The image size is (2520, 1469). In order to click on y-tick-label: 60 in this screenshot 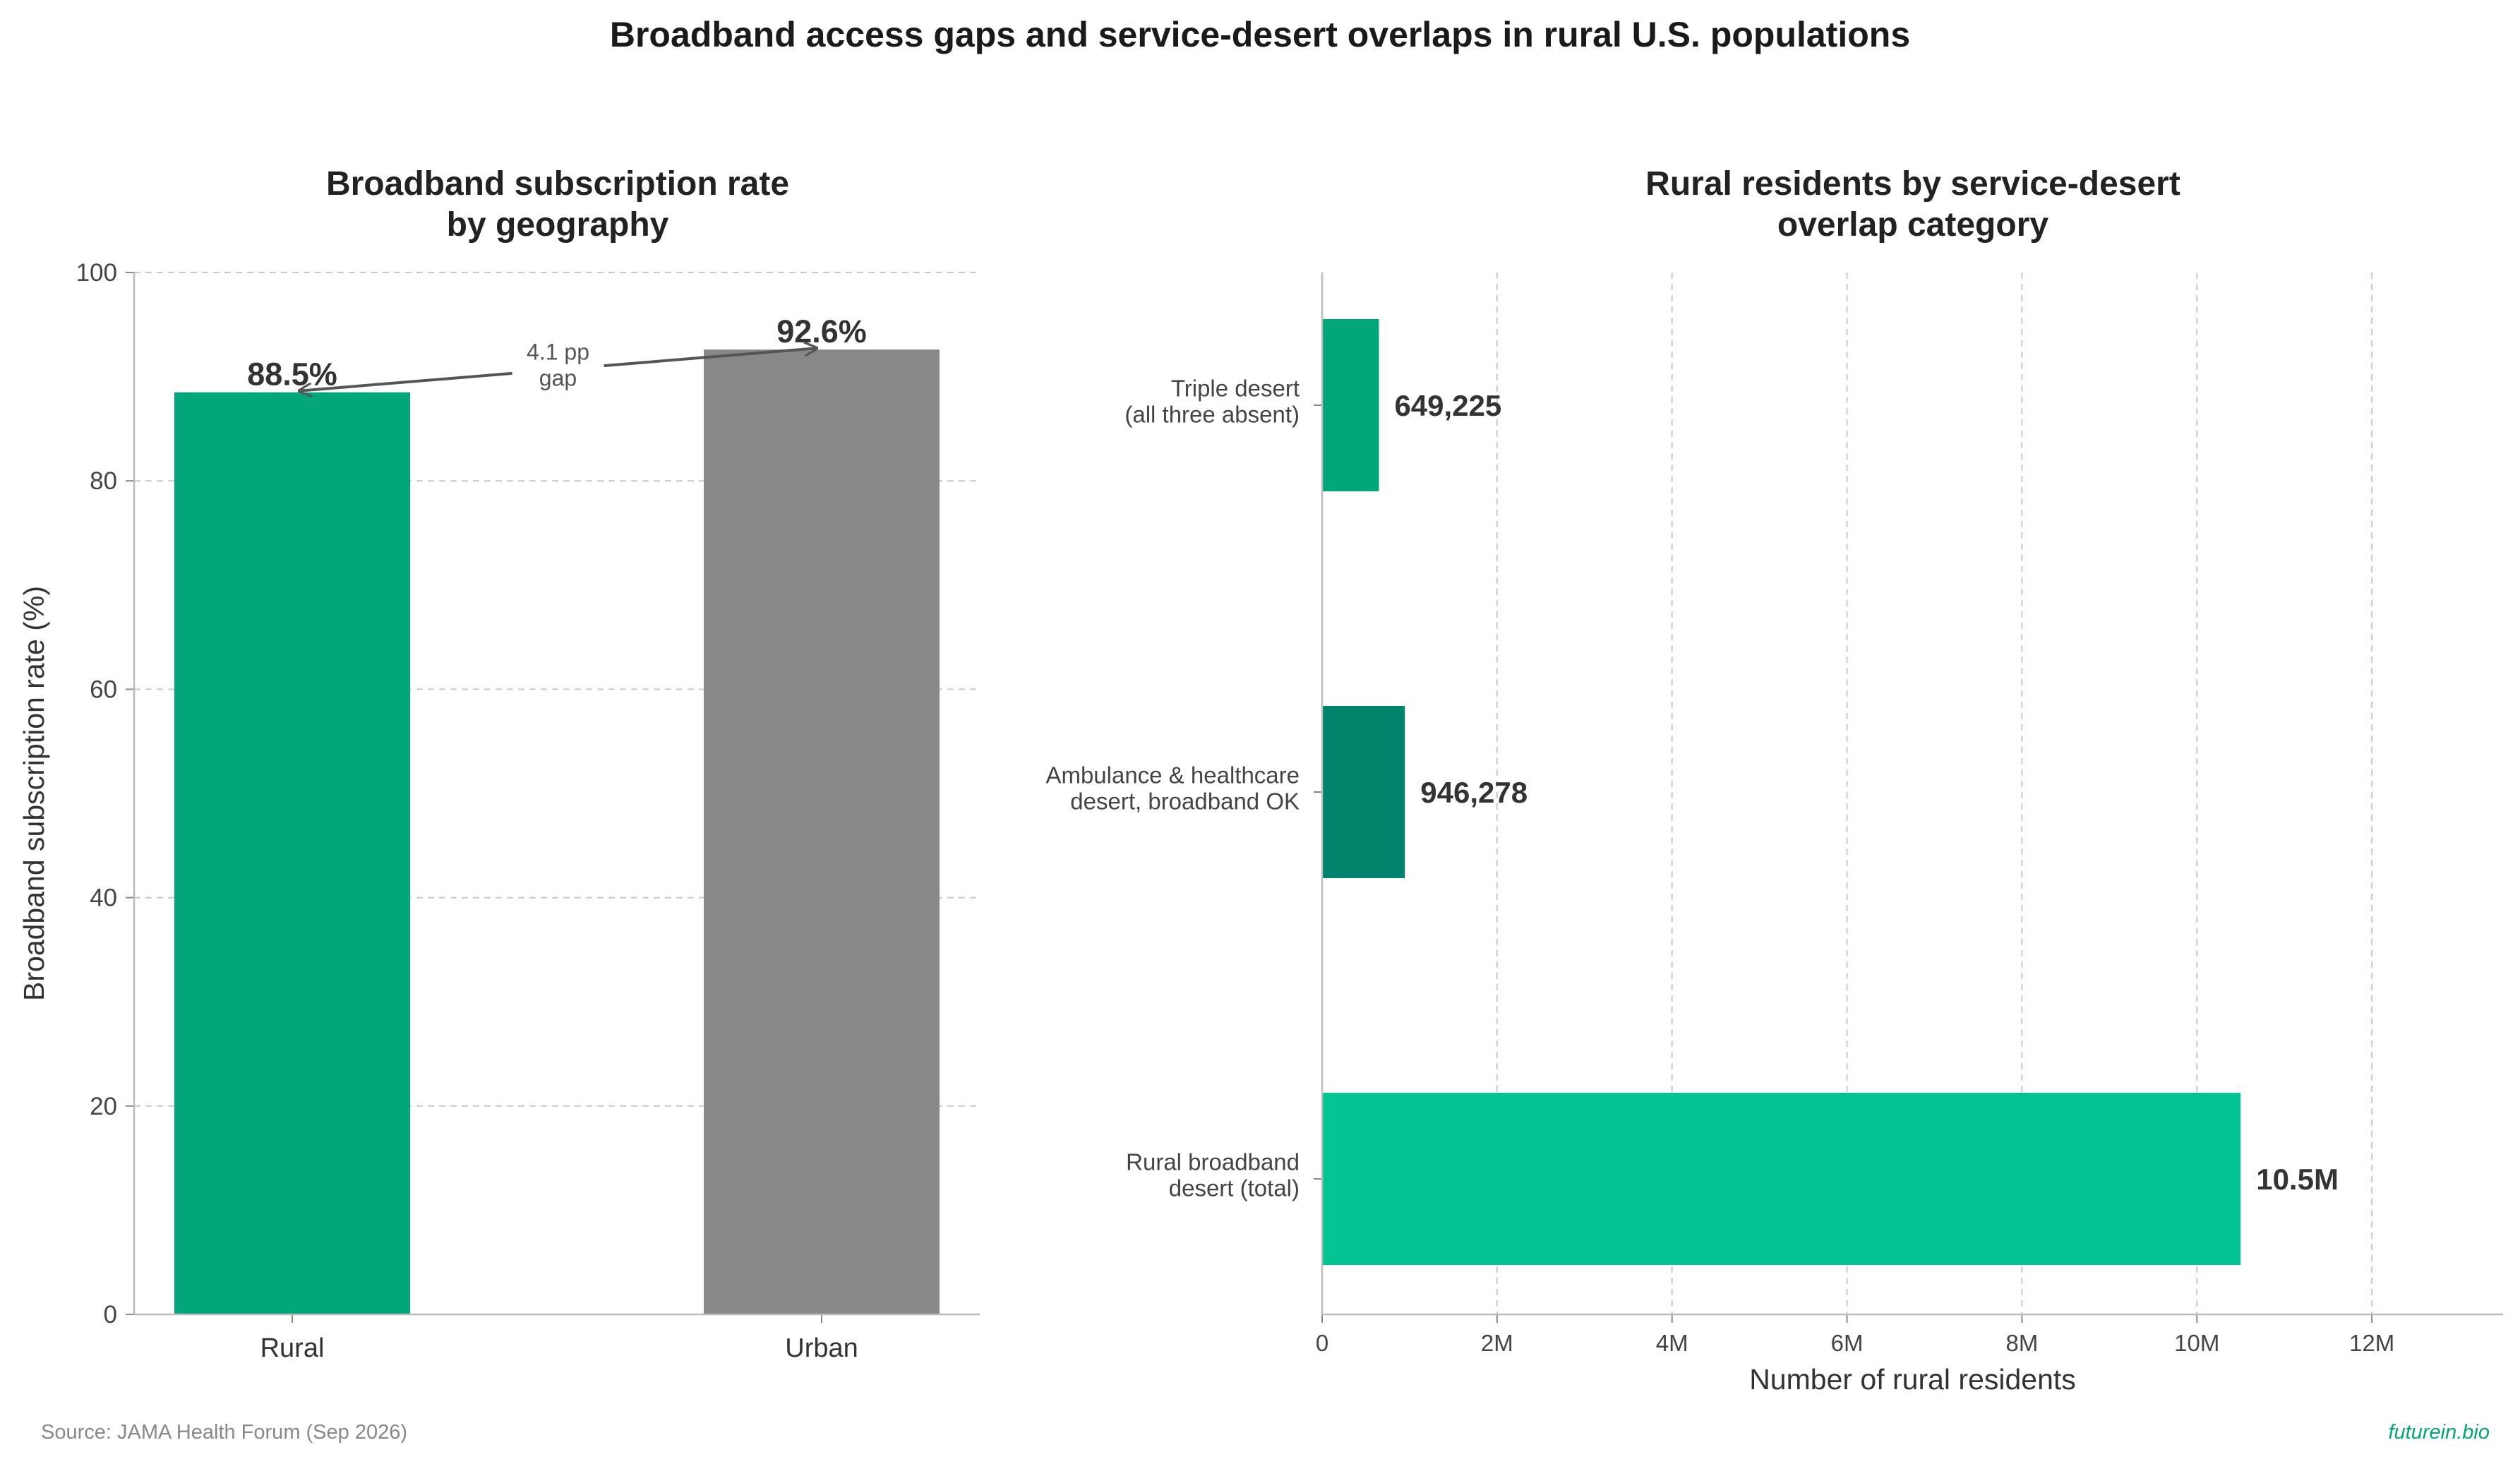, I will do `click(103, 689)`.